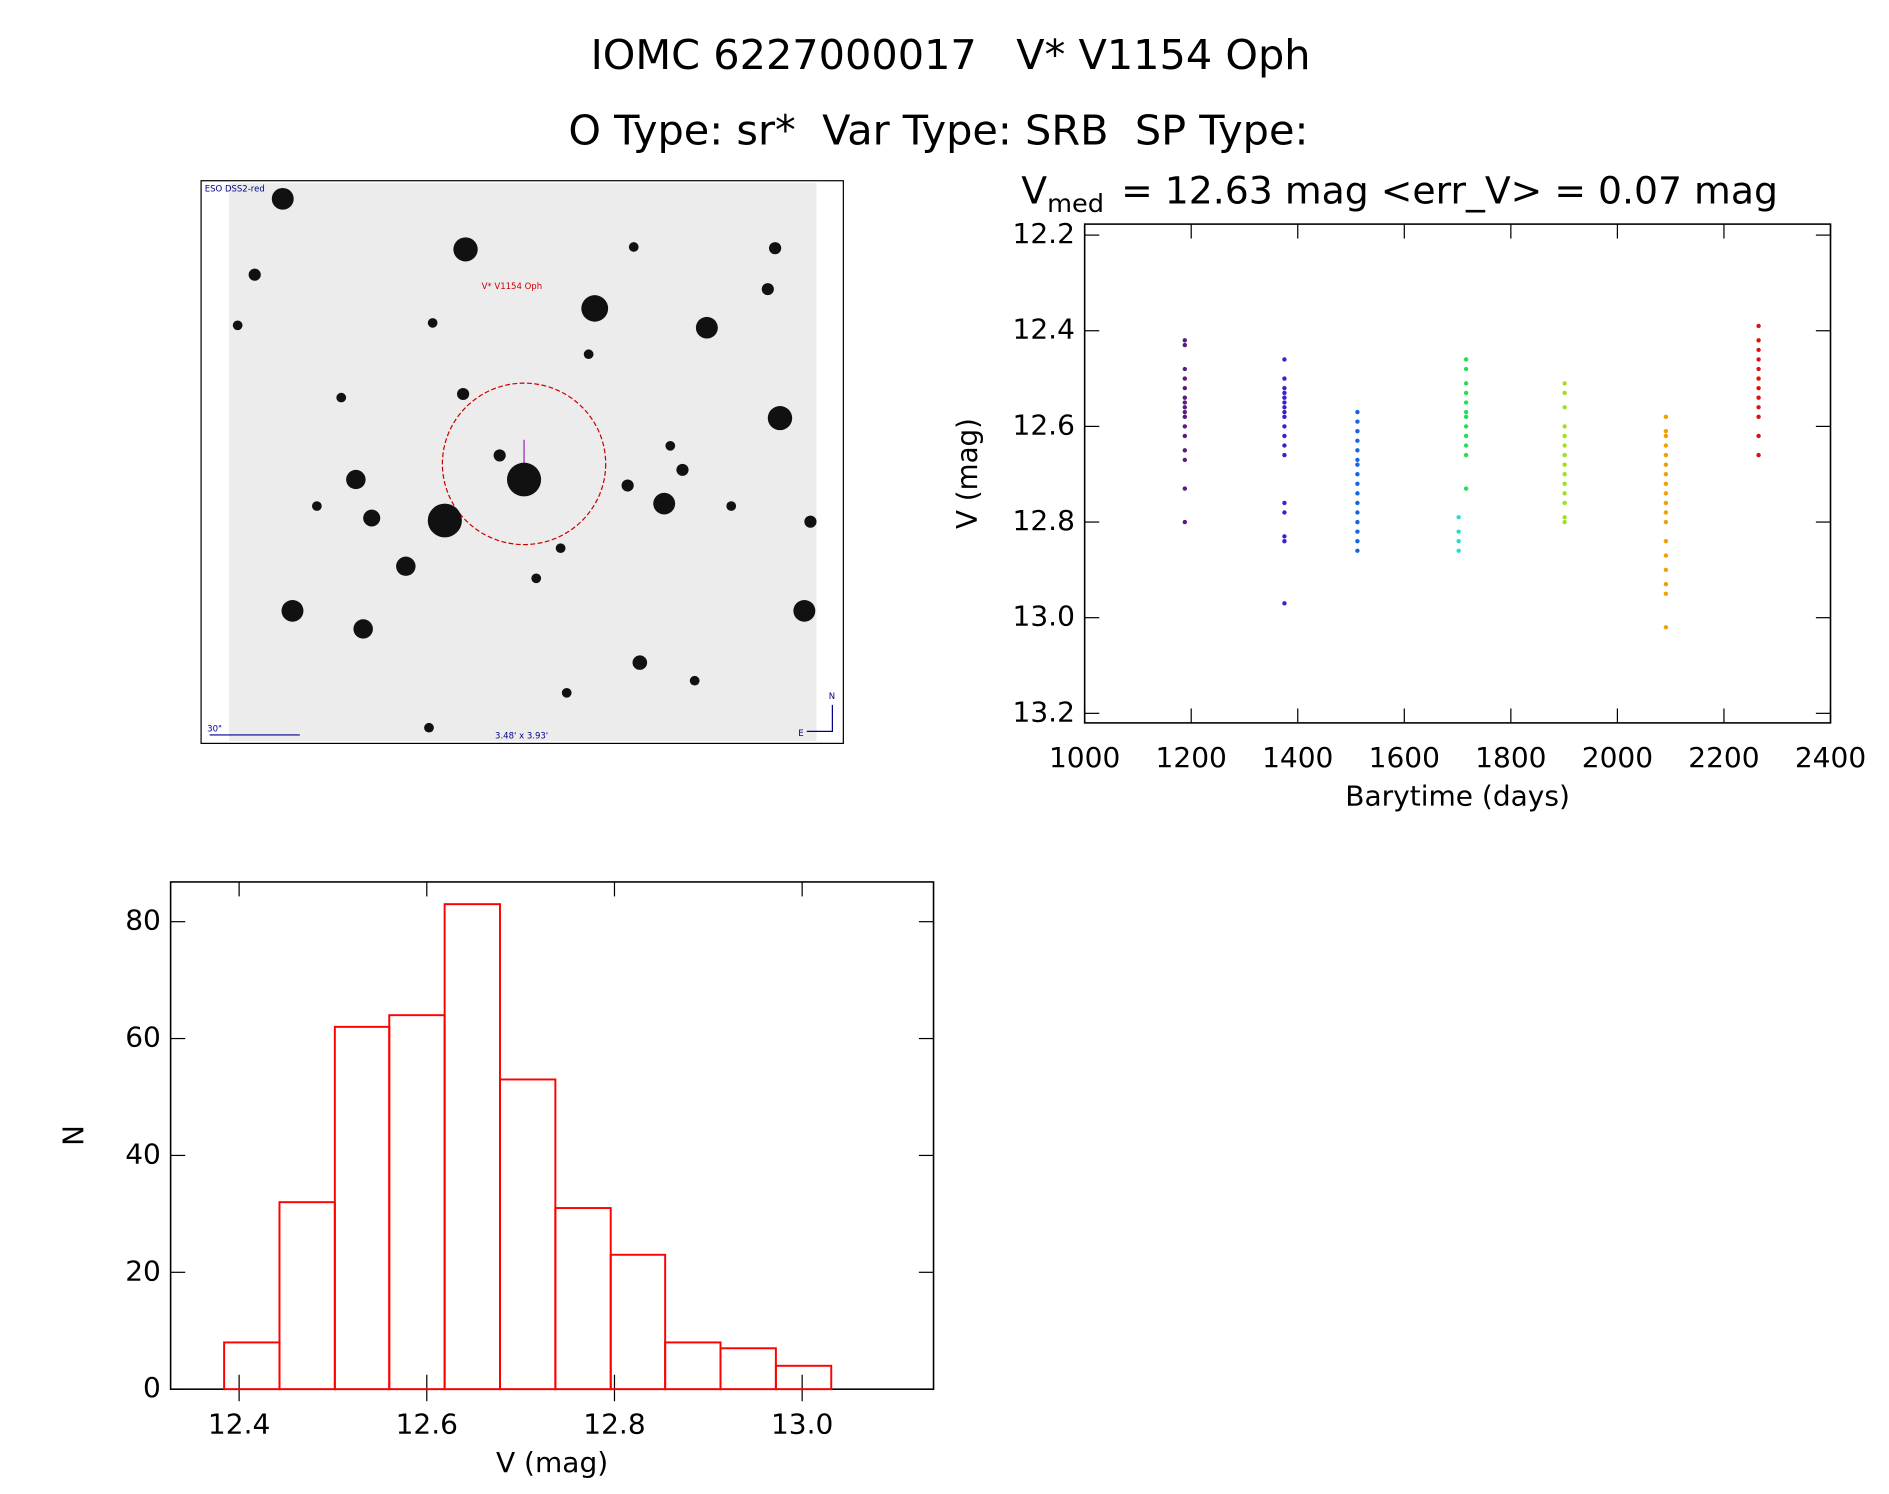 The image size is (1889, 1494). Describe the element at coordinates (521, 736) in the screenshot. I see `fov-label: 3.48' x 3.93'` at that location.